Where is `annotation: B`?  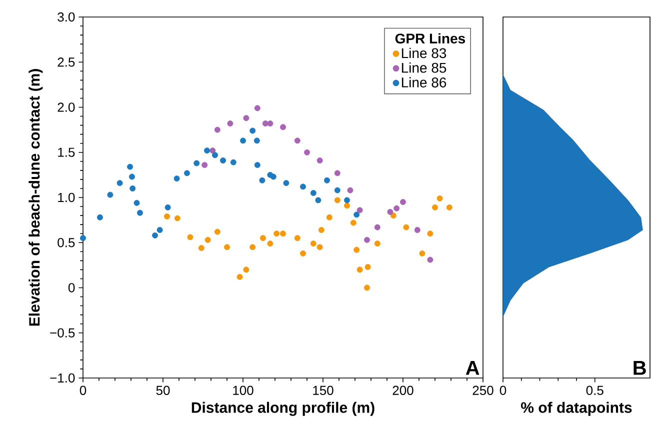
annotation: B is located at coordinates (640, 368).